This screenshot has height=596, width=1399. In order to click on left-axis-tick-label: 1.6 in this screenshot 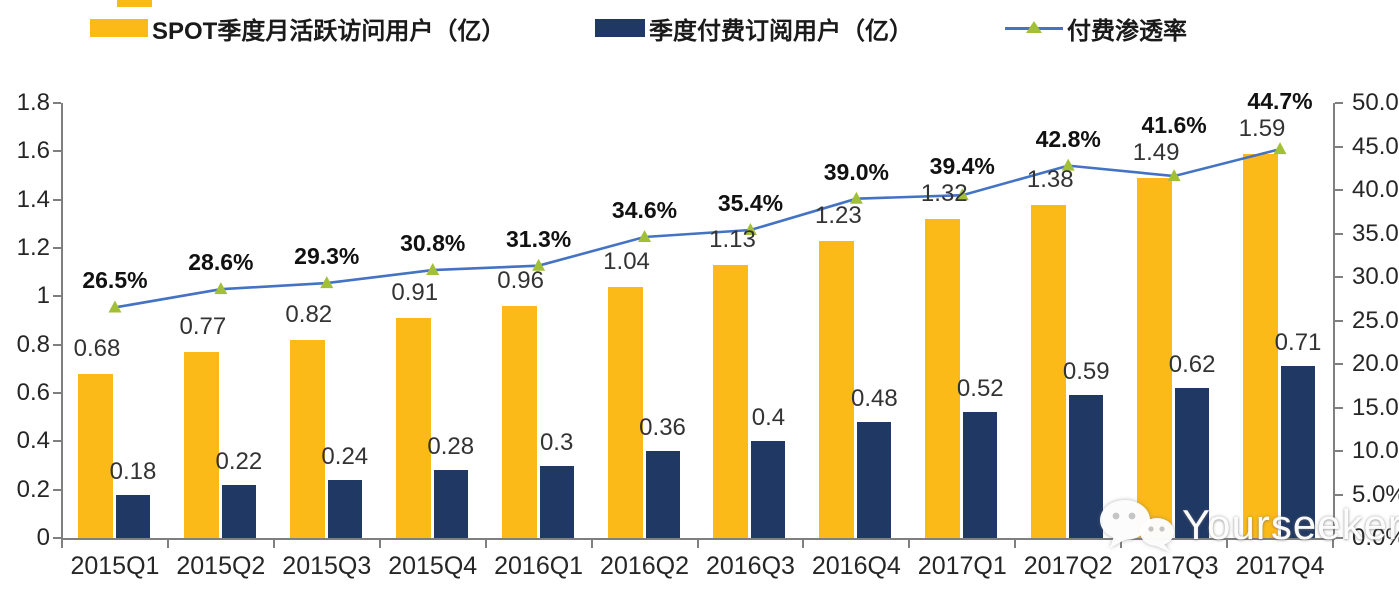, I will do `click(33, 151)`.